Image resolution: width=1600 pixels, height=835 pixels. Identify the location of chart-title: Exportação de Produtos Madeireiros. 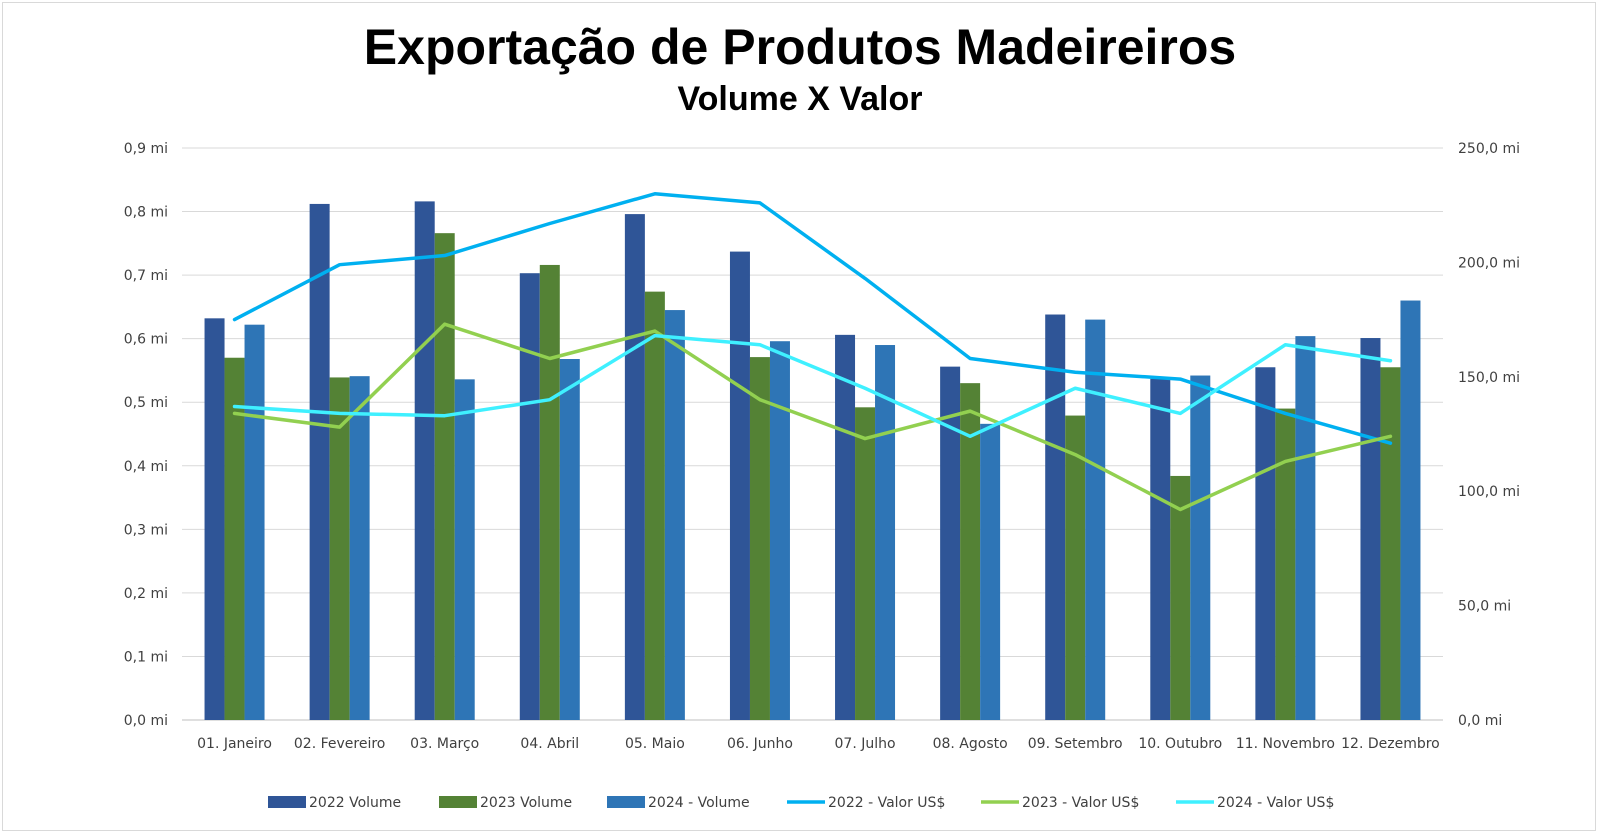
(800, 47).